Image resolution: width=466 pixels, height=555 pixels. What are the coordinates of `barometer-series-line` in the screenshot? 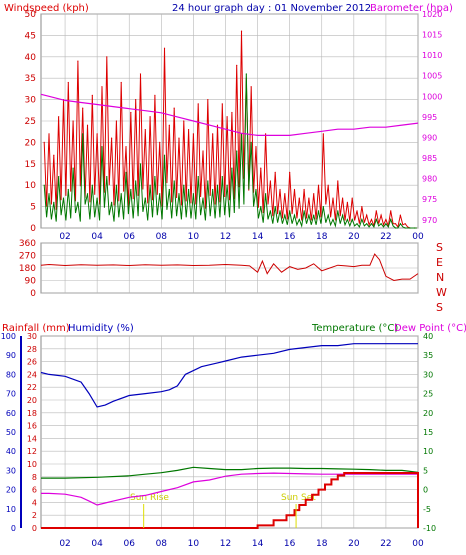 It's located at (229, 114).